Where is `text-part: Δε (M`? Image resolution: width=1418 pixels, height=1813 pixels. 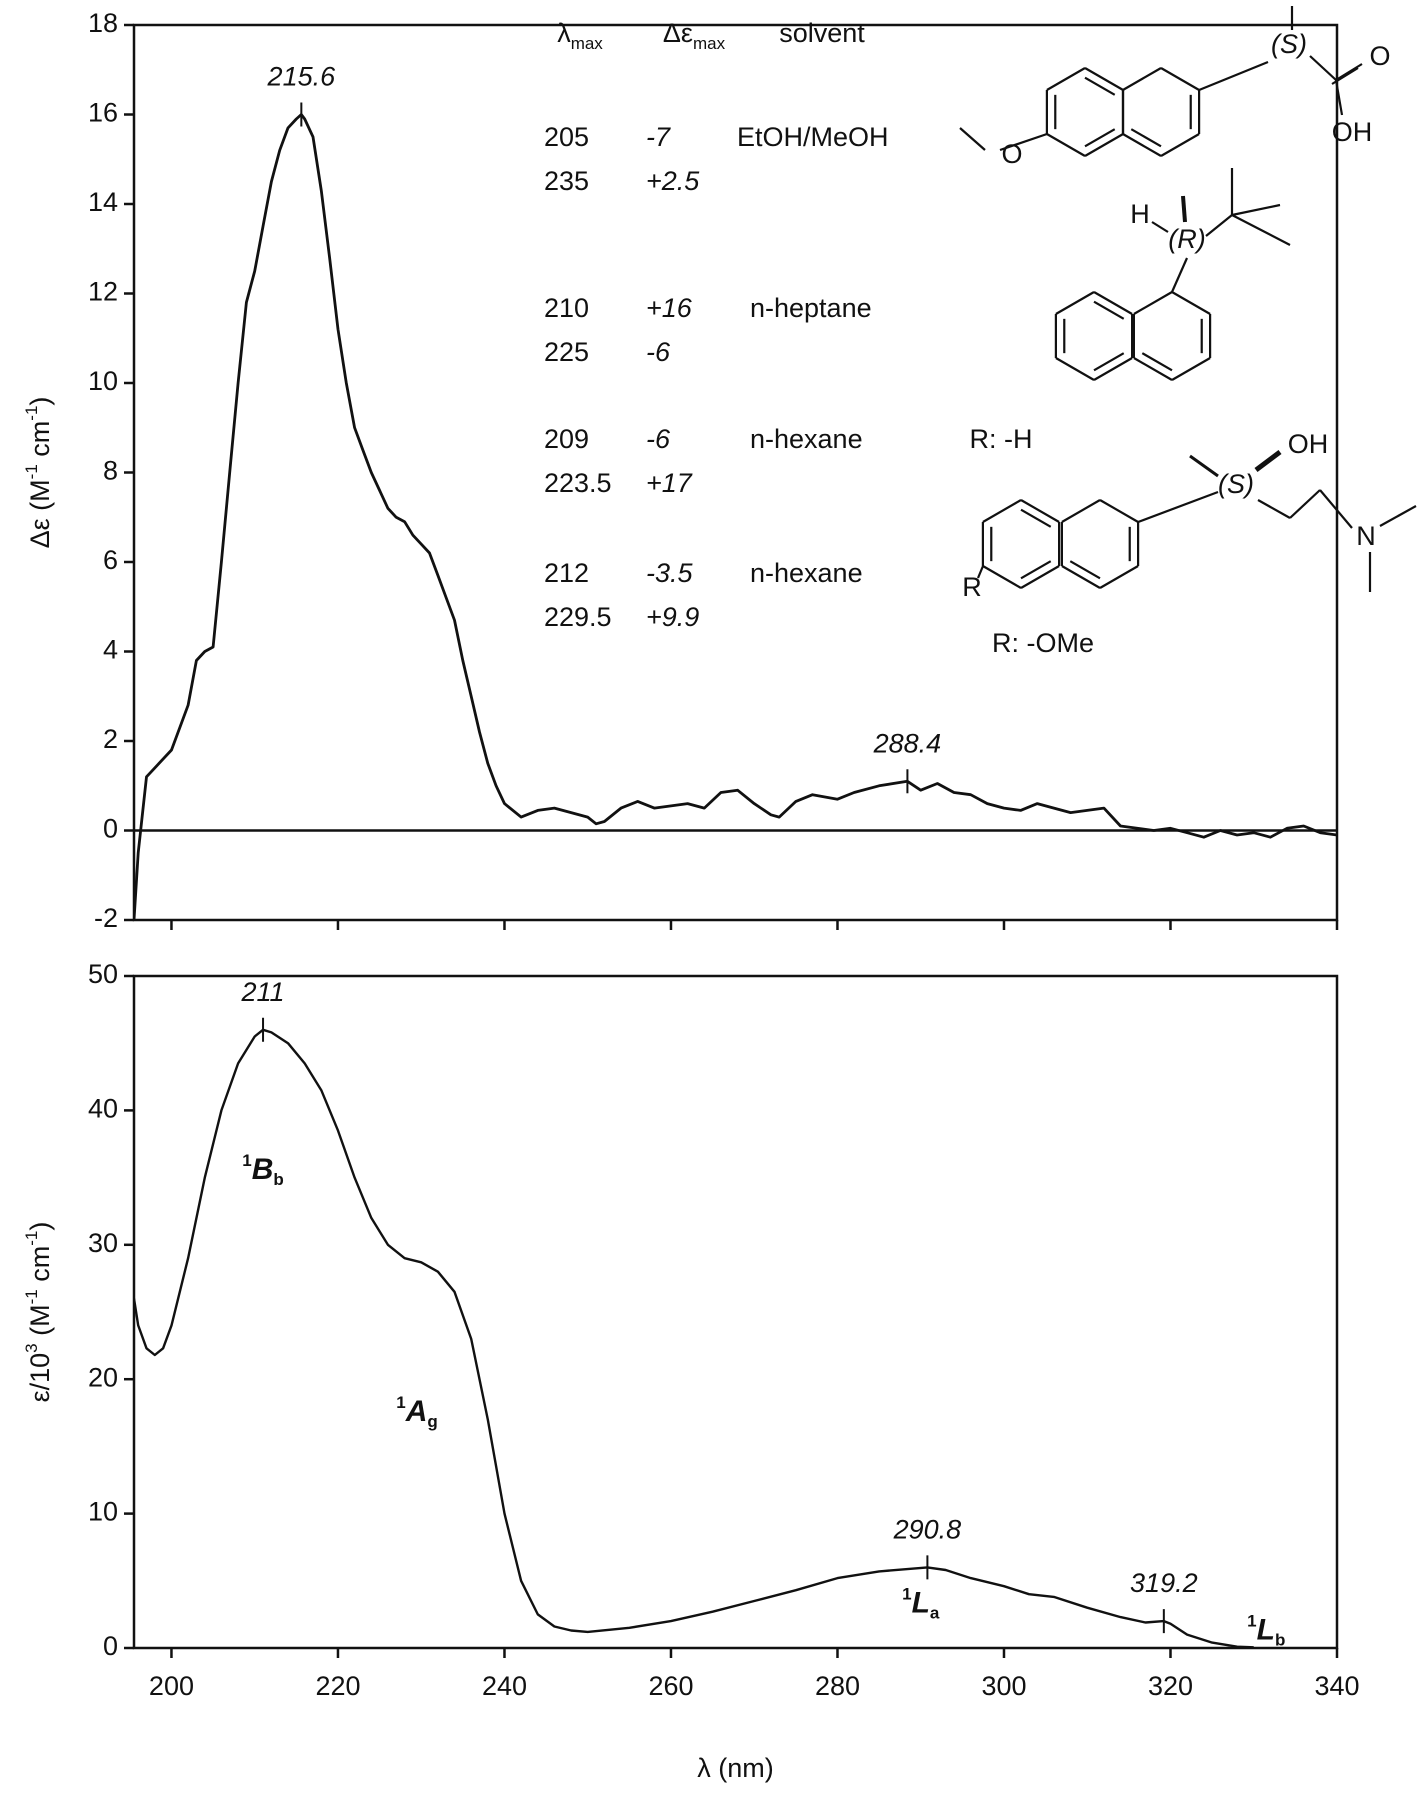 text-part: Δε (M is located at coordinates (40, 513).